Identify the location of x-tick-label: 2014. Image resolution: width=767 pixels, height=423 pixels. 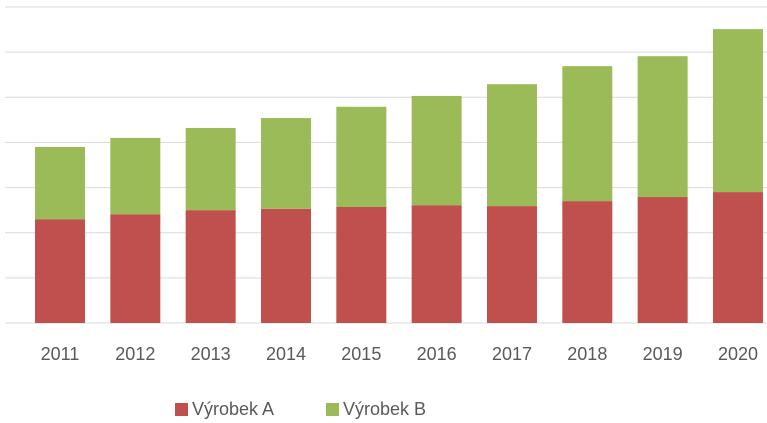
(286, 354).